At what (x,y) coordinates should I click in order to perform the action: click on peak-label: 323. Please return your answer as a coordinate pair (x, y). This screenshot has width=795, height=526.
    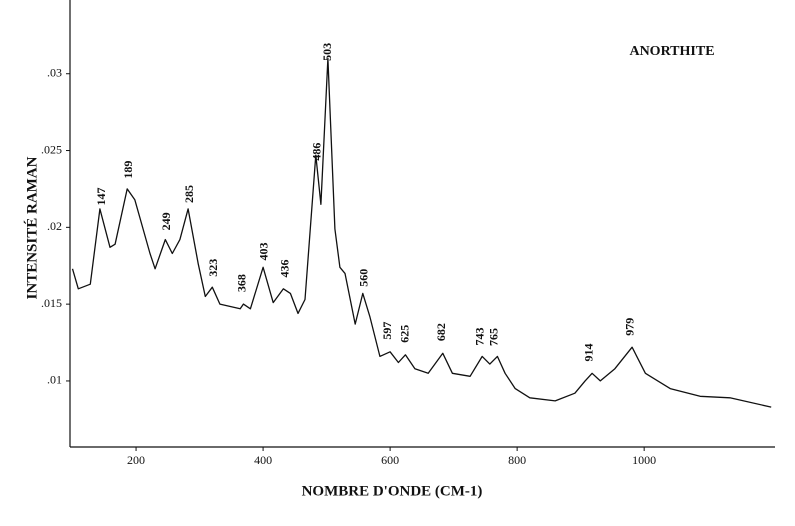
    Looking at the image, I should click on (213, 268).